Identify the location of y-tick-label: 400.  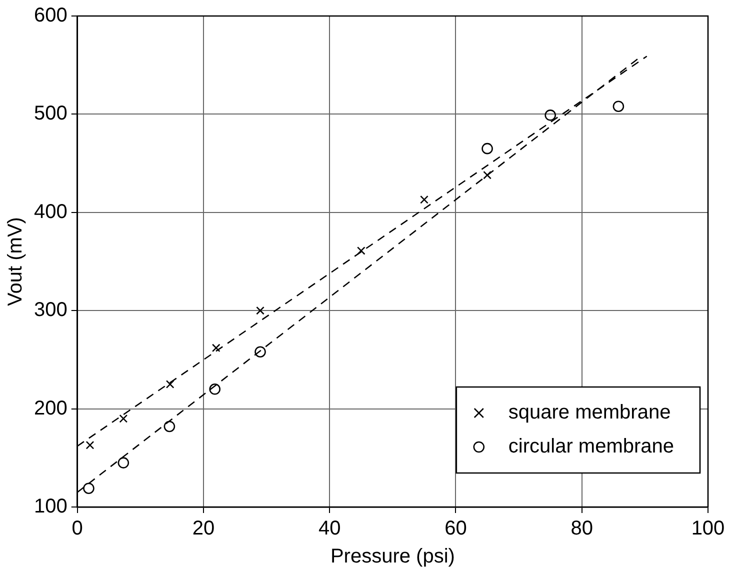
(51, 211).